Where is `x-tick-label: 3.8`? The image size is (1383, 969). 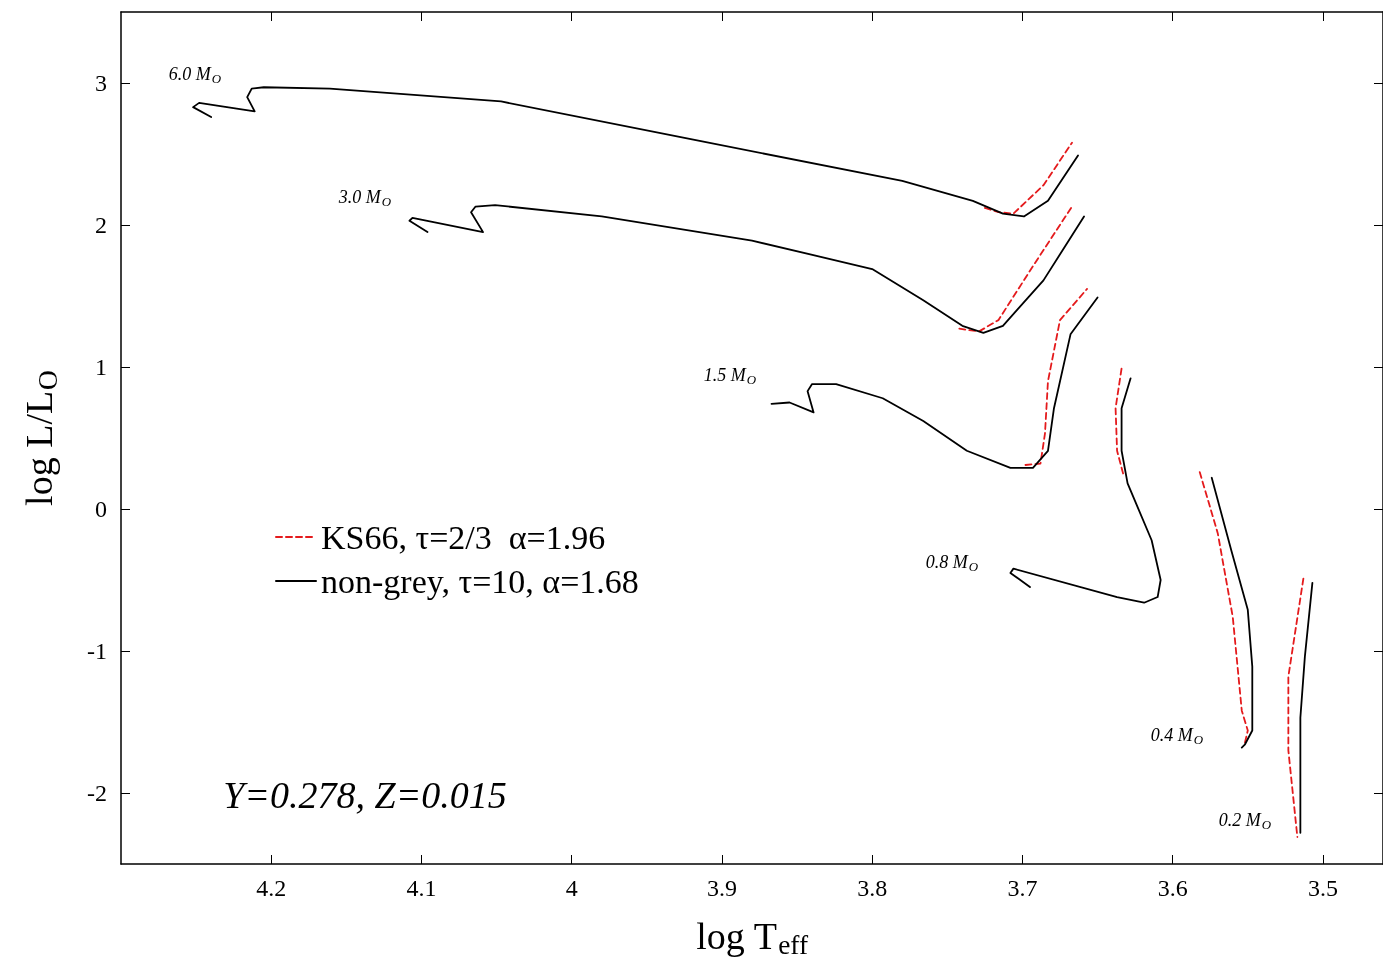 x-tick-label: 3.8 is located at coordinates (872, 888).